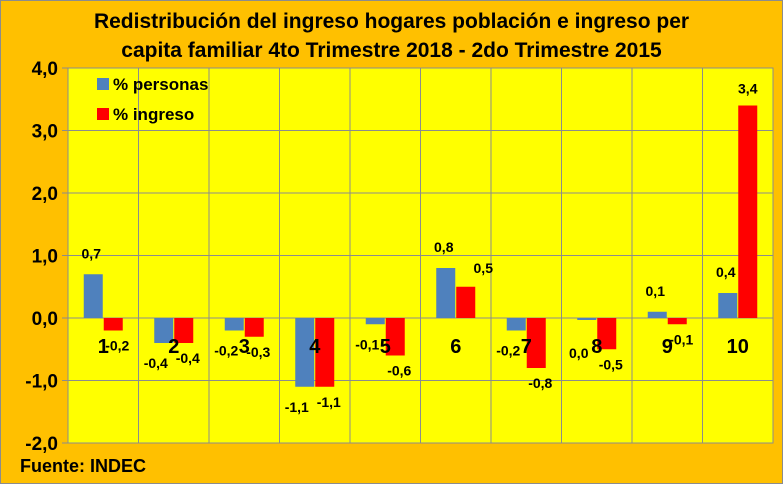 Image resolution: width=783 pixels, height=484 pixels. What do you see at coordinates (315, 347) in the screenshot?
I see `x-category-label: 4` at bounding box center [315, 347].